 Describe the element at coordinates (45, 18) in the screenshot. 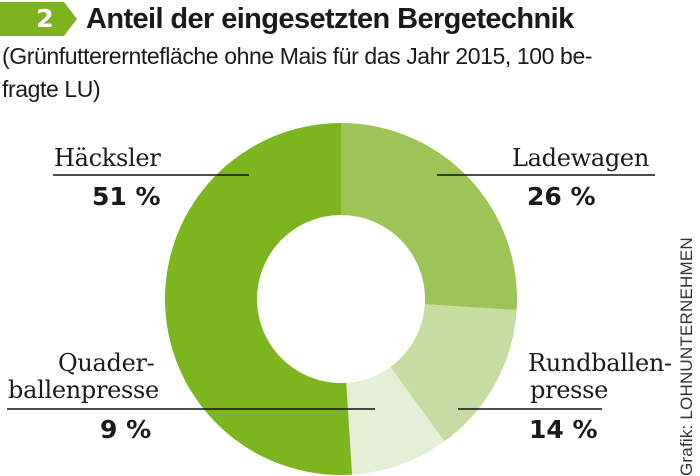

I see `figure-number: 2` at that location.